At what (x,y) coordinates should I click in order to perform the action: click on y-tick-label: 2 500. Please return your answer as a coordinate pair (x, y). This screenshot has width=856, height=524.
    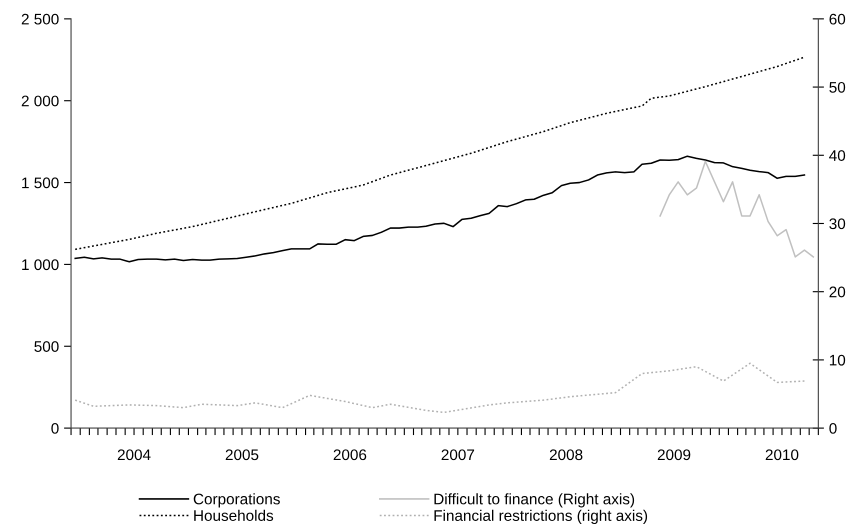
    Looking at the image, I should click on (40, 19).